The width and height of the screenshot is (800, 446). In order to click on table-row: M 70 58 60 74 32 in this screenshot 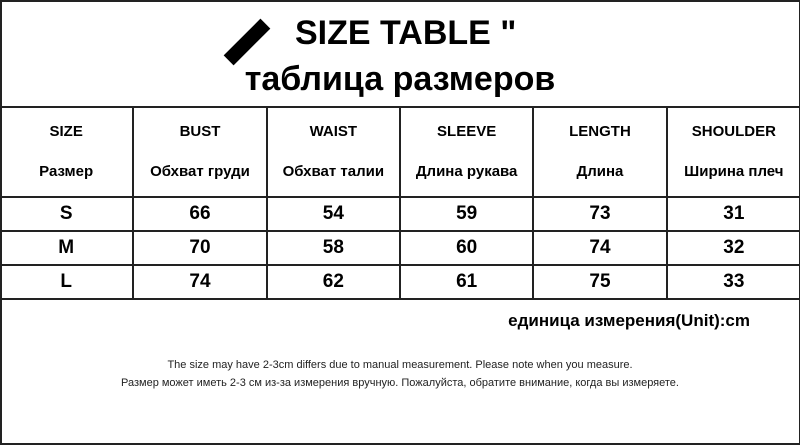, I will do `click(400, 248)`.